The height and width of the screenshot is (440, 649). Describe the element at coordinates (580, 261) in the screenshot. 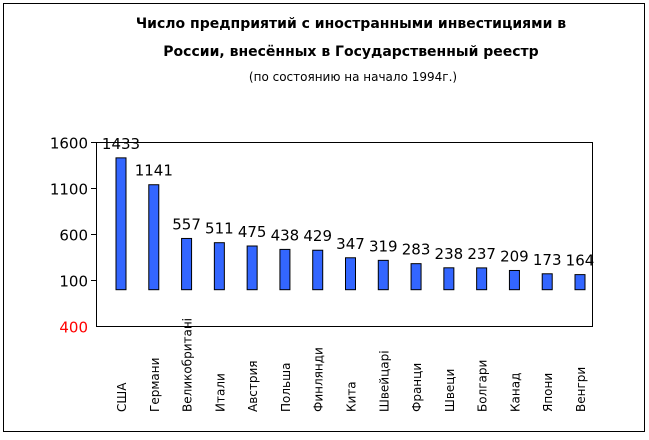

I see `data-label: 164` at that location.